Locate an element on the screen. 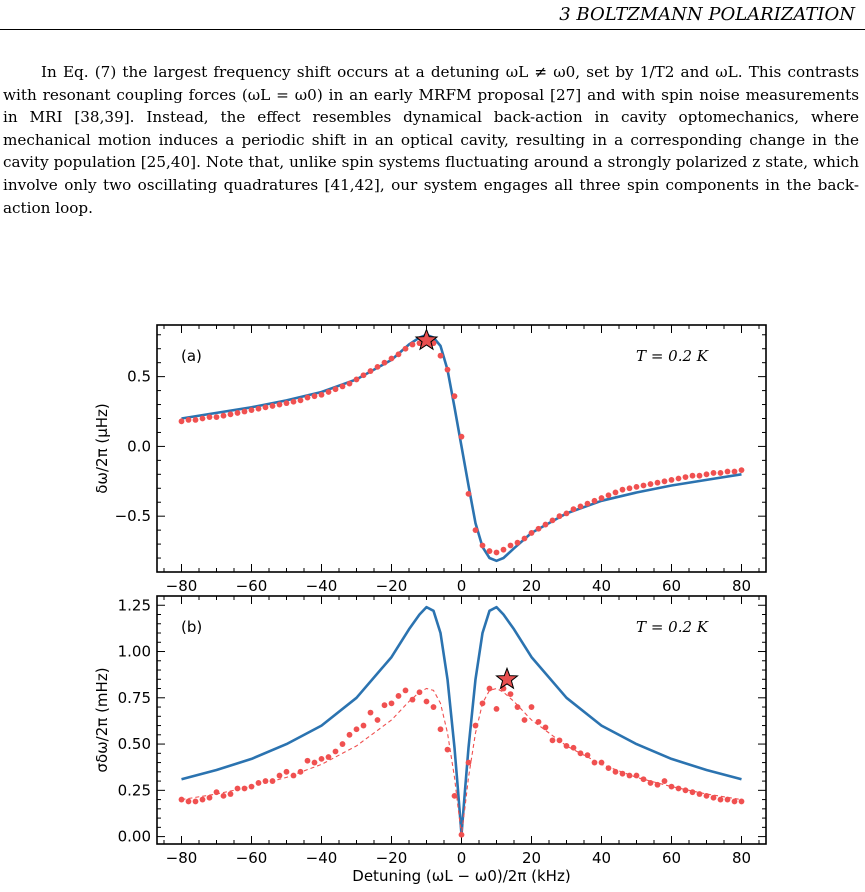  y-tick-label: 0.0 is located at coordinates (139, 446).